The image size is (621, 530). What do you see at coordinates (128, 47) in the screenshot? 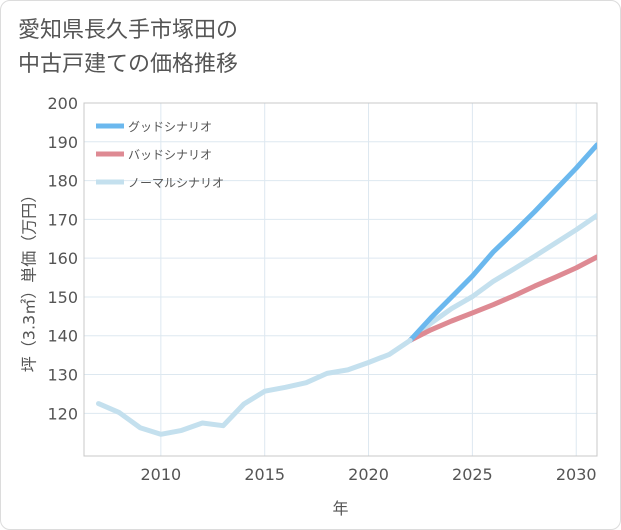
I see `chart-title: 愛知県長久手市塚田の 中古戸建ての価格推移` at bounding box center [128, 47].